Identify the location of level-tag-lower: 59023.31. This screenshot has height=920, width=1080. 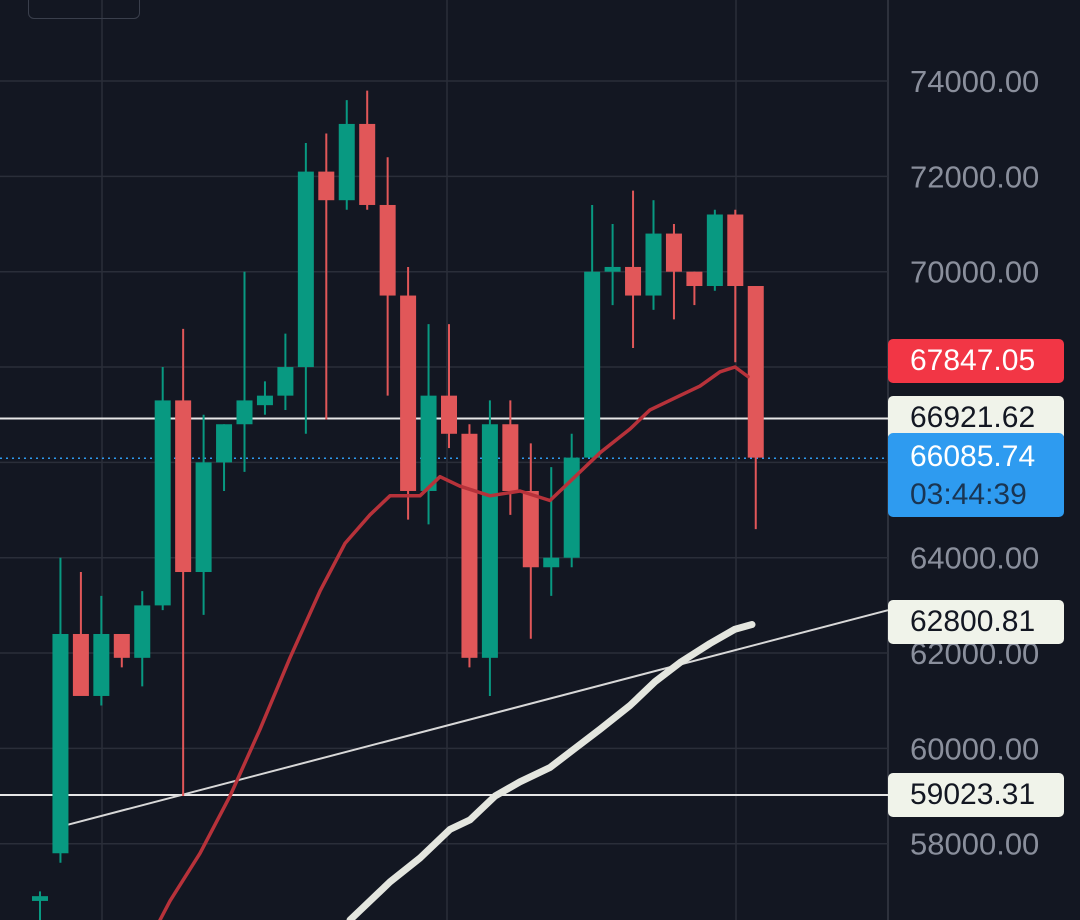
(976, 794).